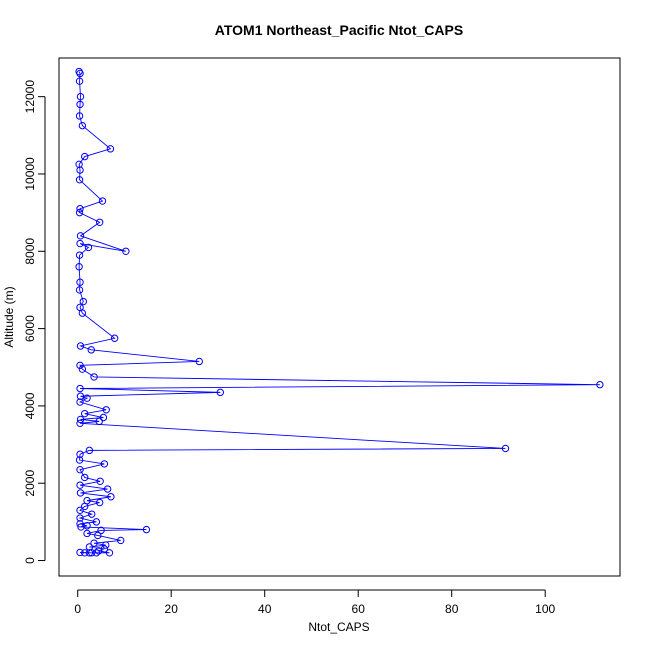 This screenshot has width=650, height=650. What do you see at coordinates (30, 483) in the screenshot?
I see `y-tick-label: 2000` at bounding box center [30, 483].